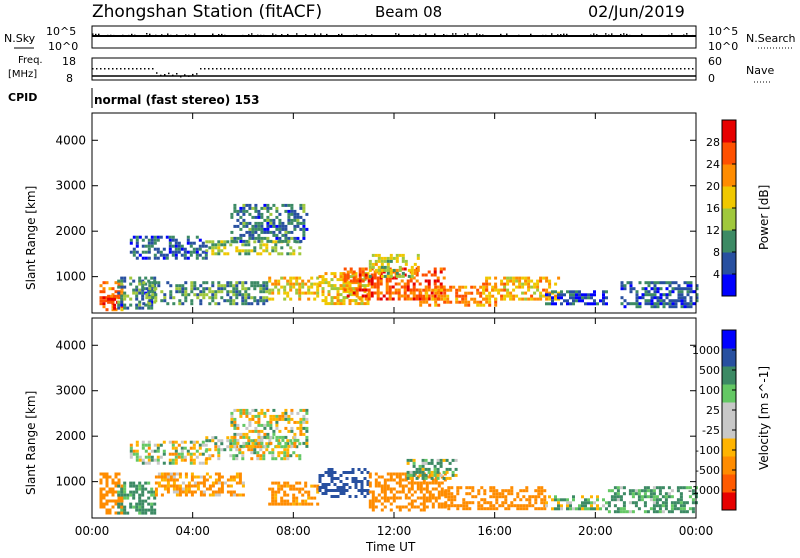 This screenshot has height=558, width=800. Describe the element at coordinates (706, 350) in the screenshot. I see `colorbar-tick-label: 1000` at that location.